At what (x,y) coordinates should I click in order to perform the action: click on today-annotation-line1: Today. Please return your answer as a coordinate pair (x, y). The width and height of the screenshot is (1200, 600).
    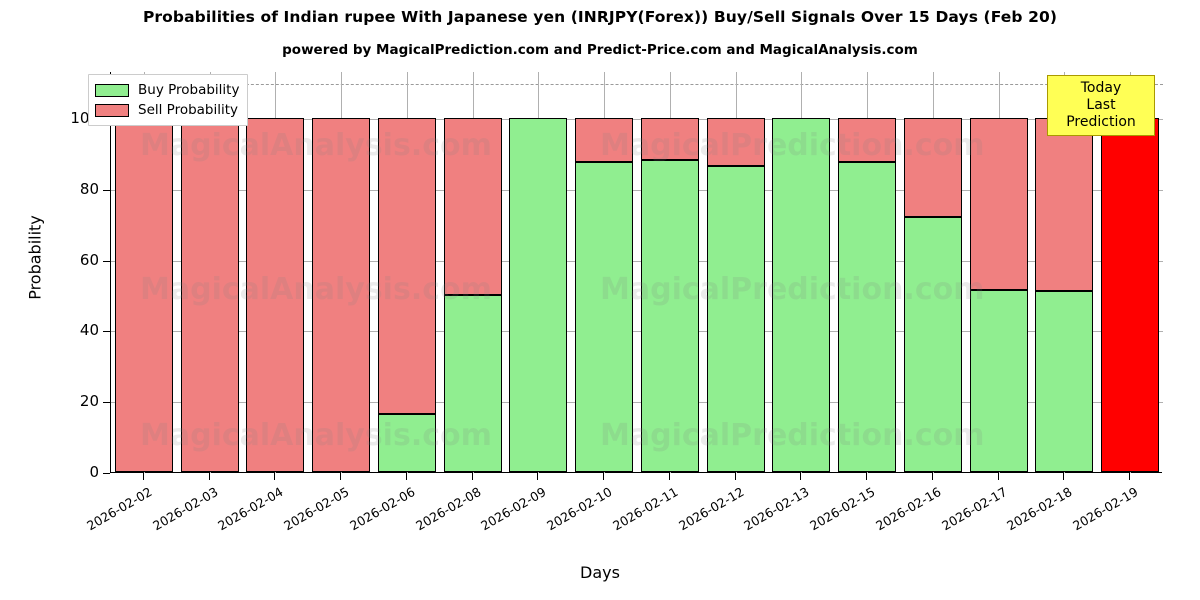
    Looking at the image, I should click on (1101, 88).